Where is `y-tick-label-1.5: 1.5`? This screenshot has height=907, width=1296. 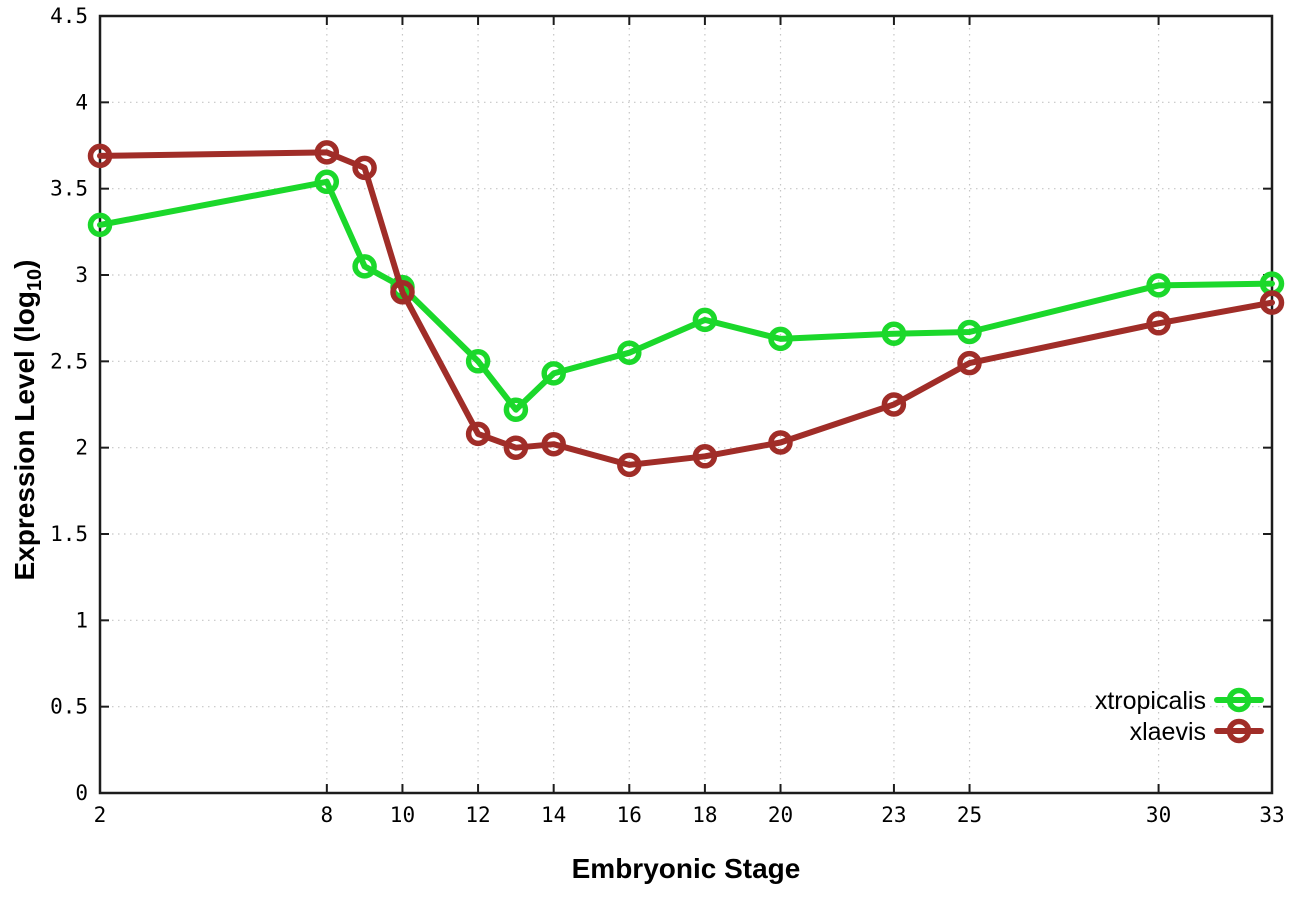
y-tick-label-1.5: 1.5 is located at coordinates (69, 534).